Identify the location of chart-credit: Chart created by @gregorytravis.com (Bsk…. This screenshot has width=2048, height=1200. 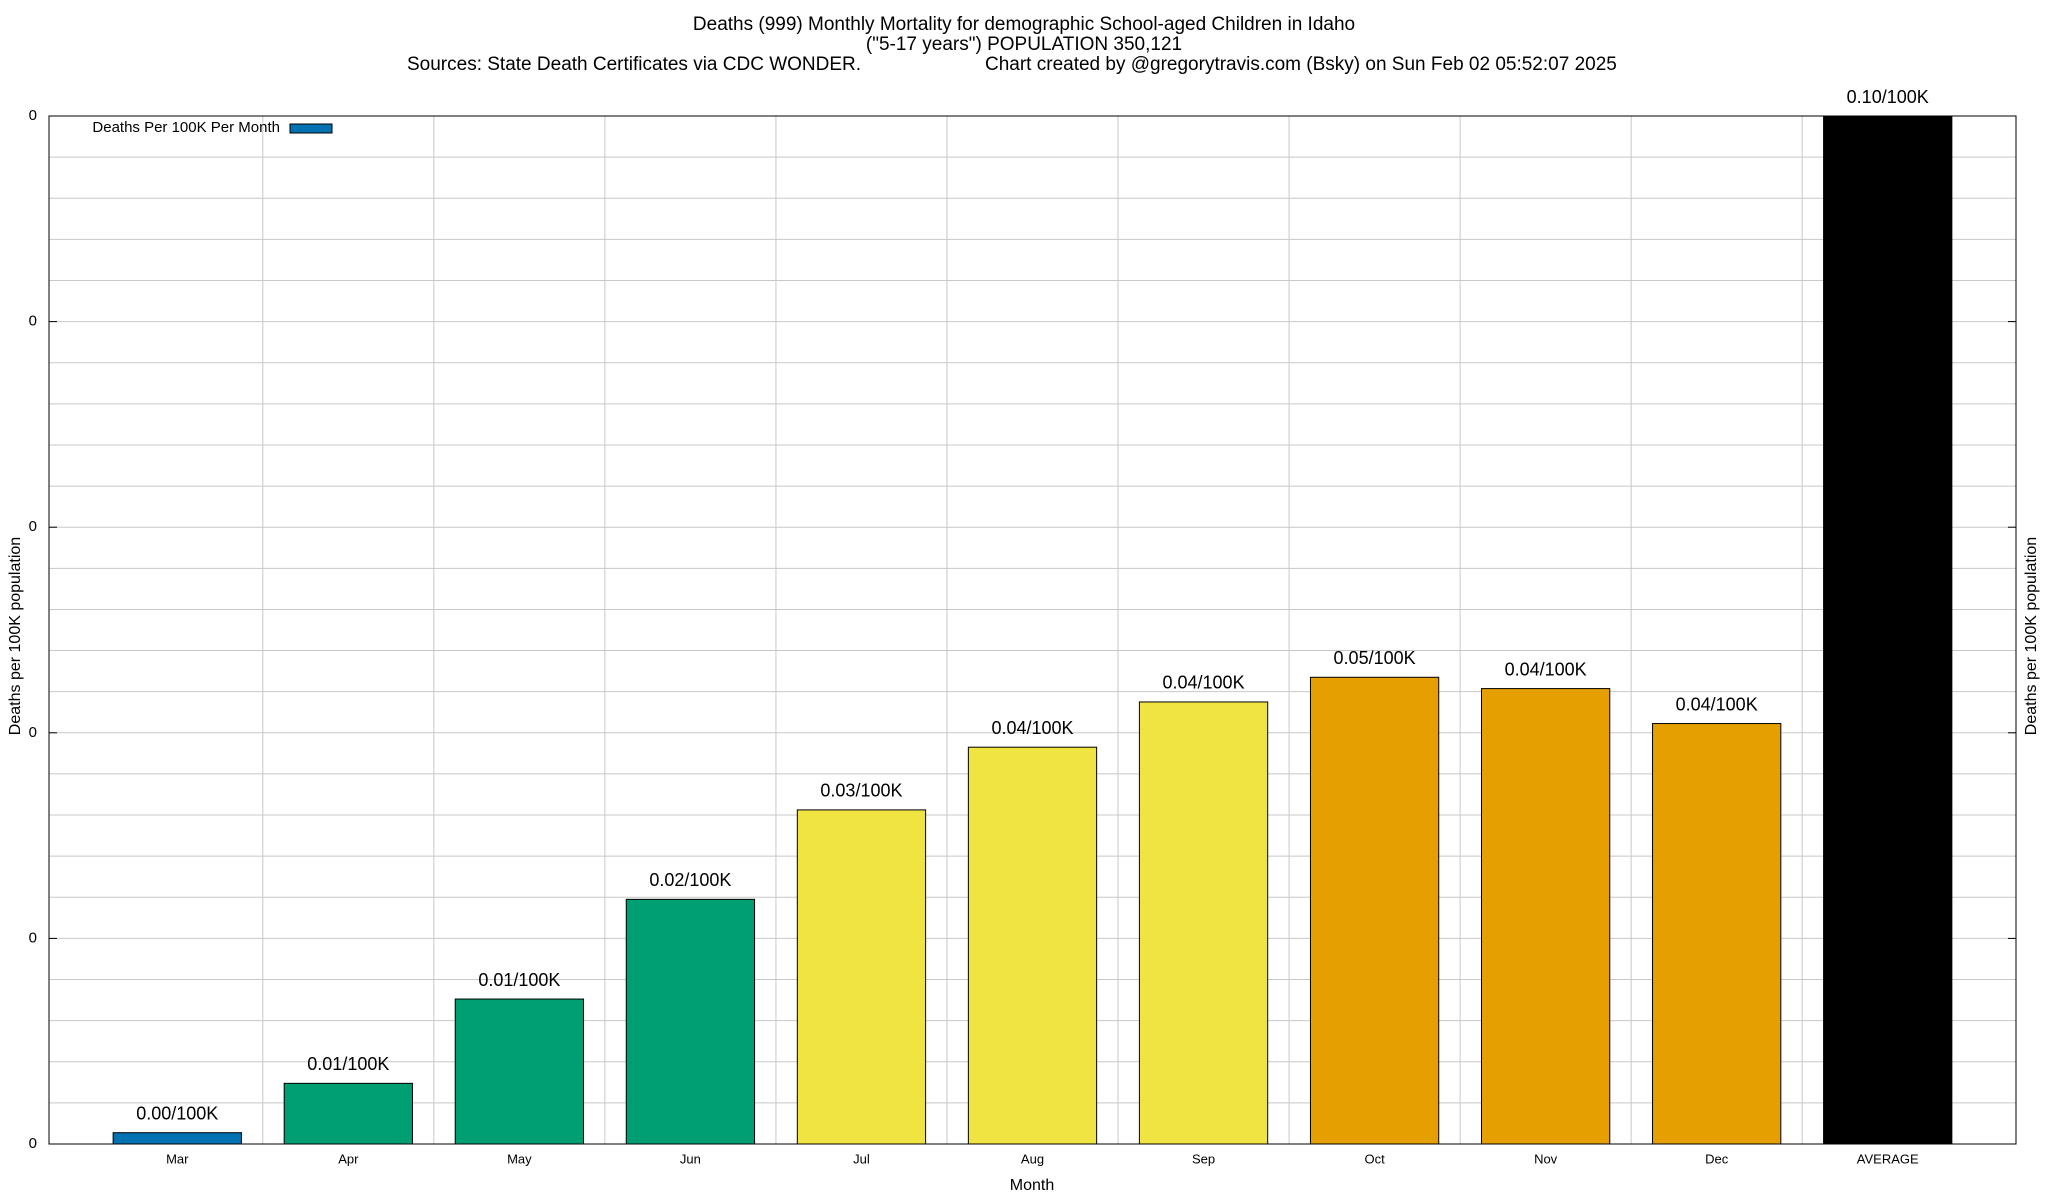
(1301, 64).